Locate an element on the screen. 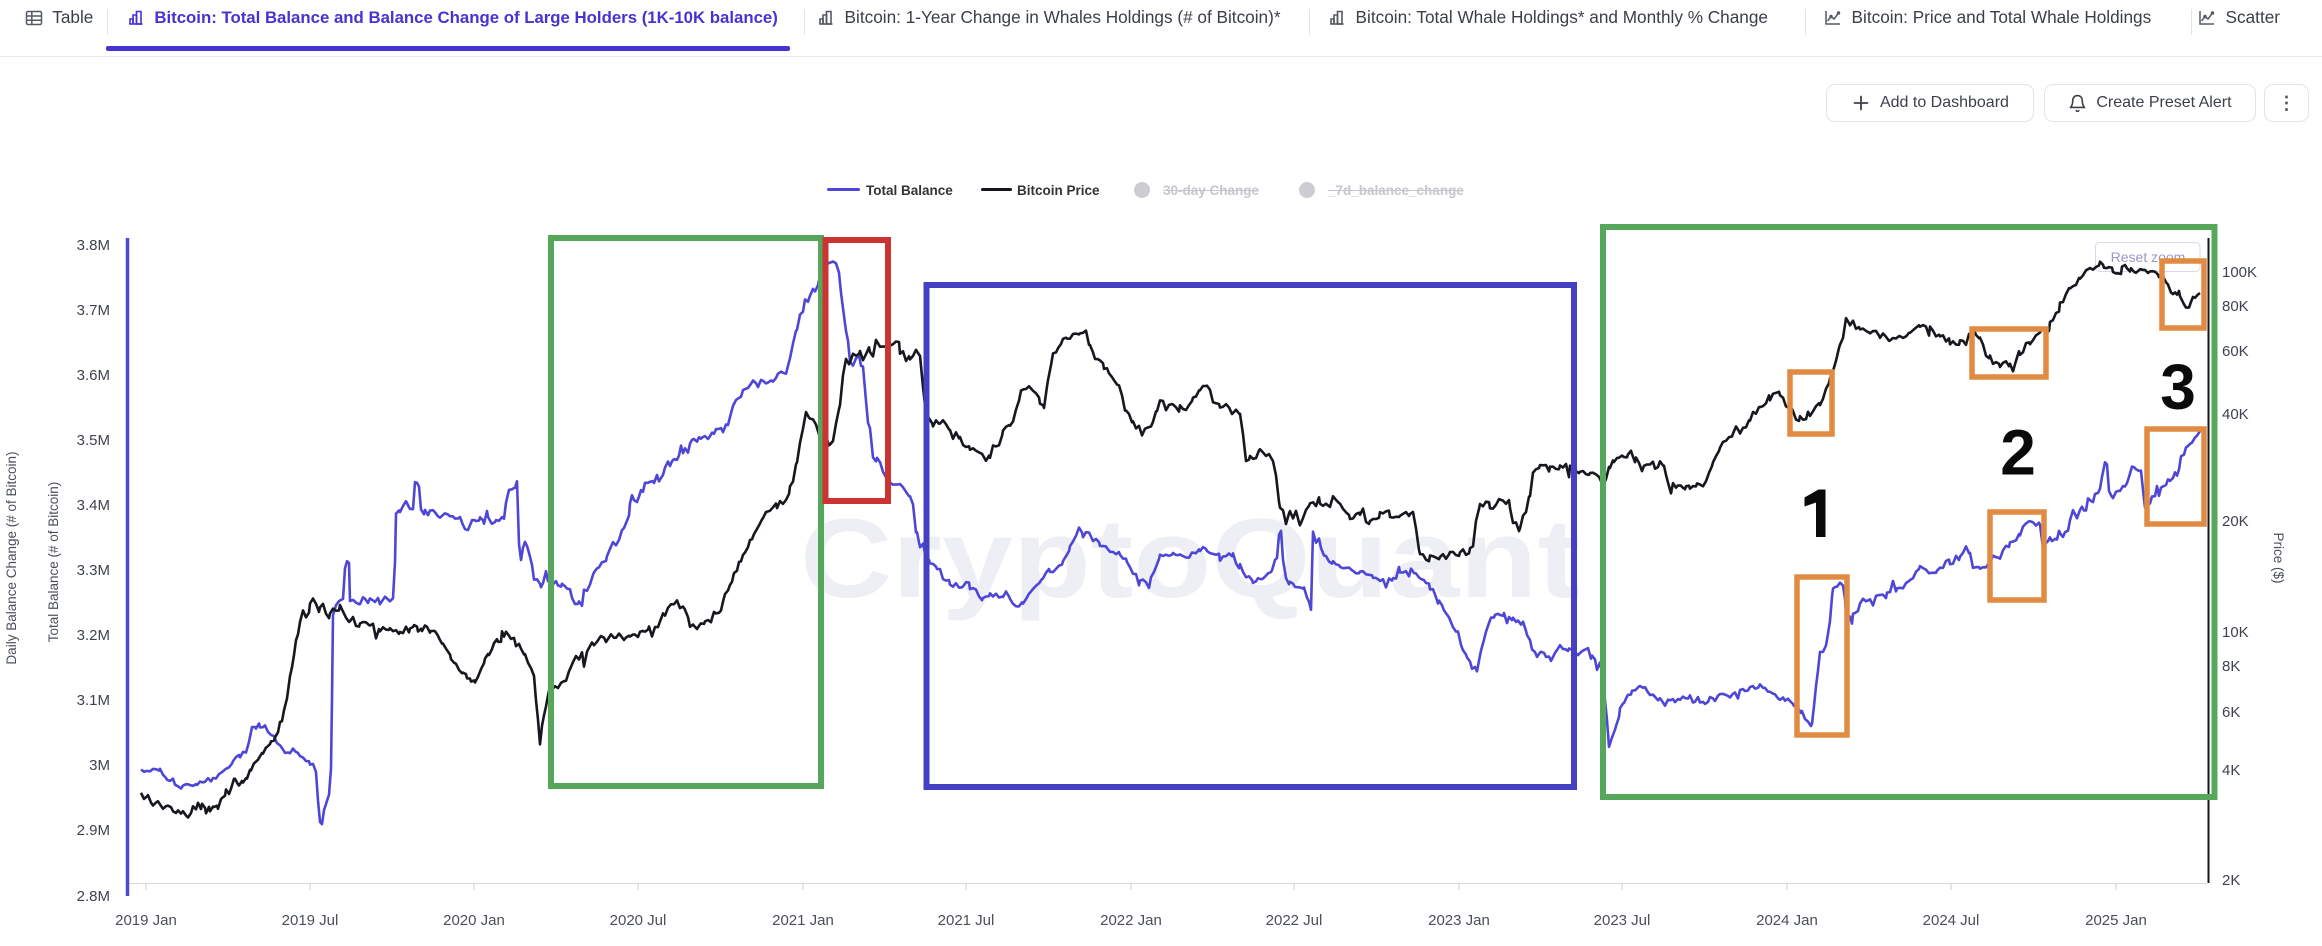  svg-text: 8K is located at coordinates (2231, 666).